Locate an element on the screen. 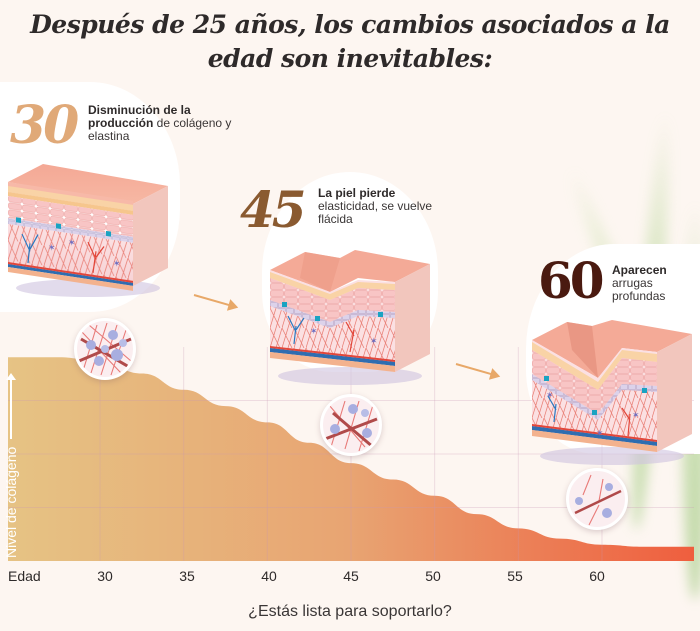  collagen-fibers-dense-icon is located at coordinates (105, 349).